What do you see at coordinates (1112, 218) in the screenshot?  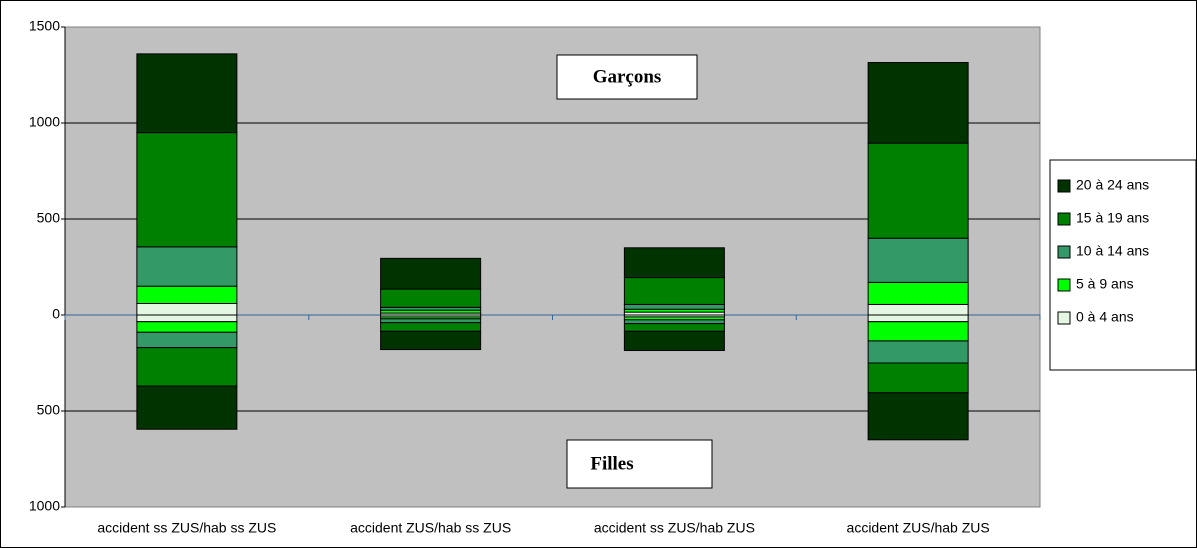 I see `legend-label: 15 à 19 ans` at bounding box center [1112, 218].